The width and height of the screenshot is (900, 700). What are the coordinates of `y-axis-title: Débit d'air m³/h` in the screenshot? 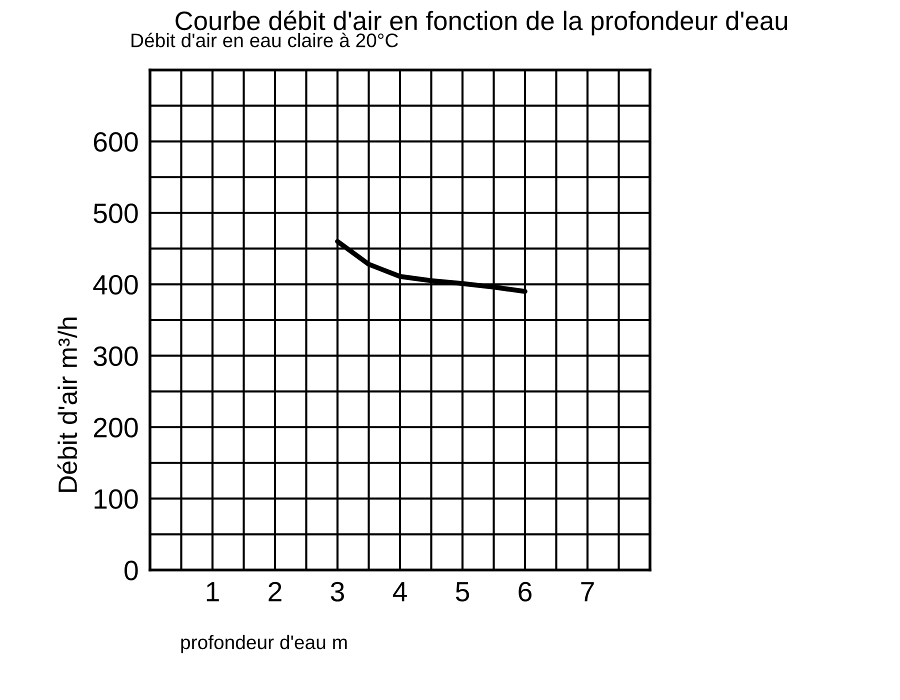 It's located at (67, 405).